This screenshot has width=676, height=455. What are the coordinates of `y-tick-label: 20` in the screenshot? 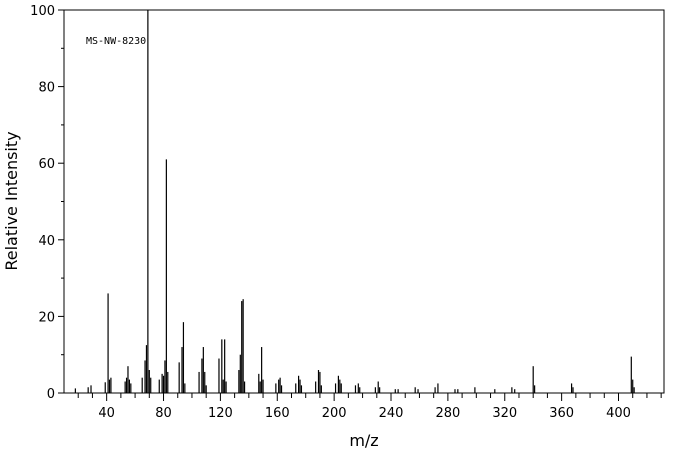 It's located at (46, 317).